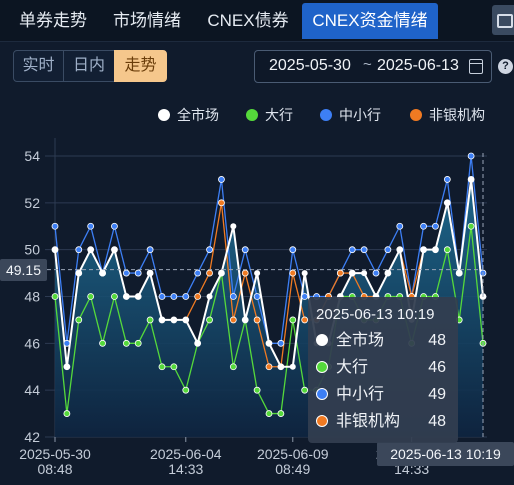 This screenshot has height=485, width=514. What do you see at coordinates (383, 421) in the screenshot?
I see `tooltip-row-non-bank: 非银机构 48` at bounding box center [383, 421].